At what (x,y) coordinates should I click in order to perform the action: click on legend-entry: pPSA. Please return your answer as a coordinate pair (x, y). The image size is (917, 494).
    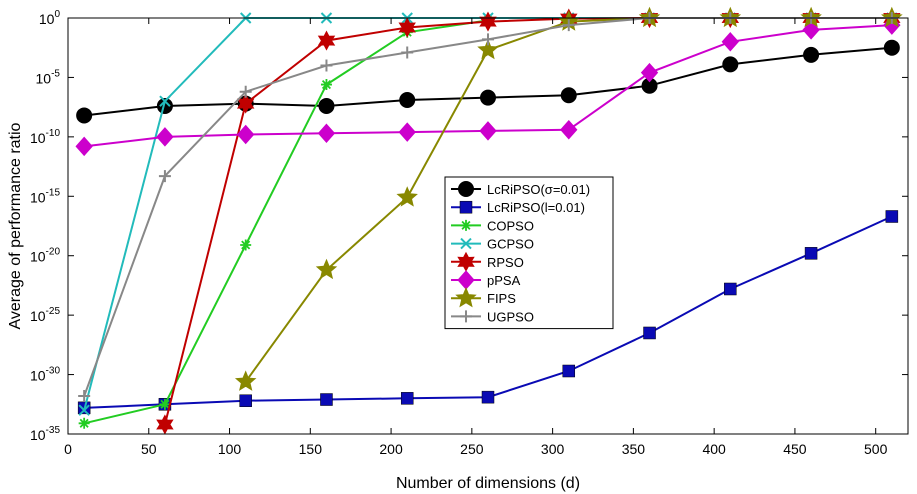
    Looking at the image, I should click on (486, 280).